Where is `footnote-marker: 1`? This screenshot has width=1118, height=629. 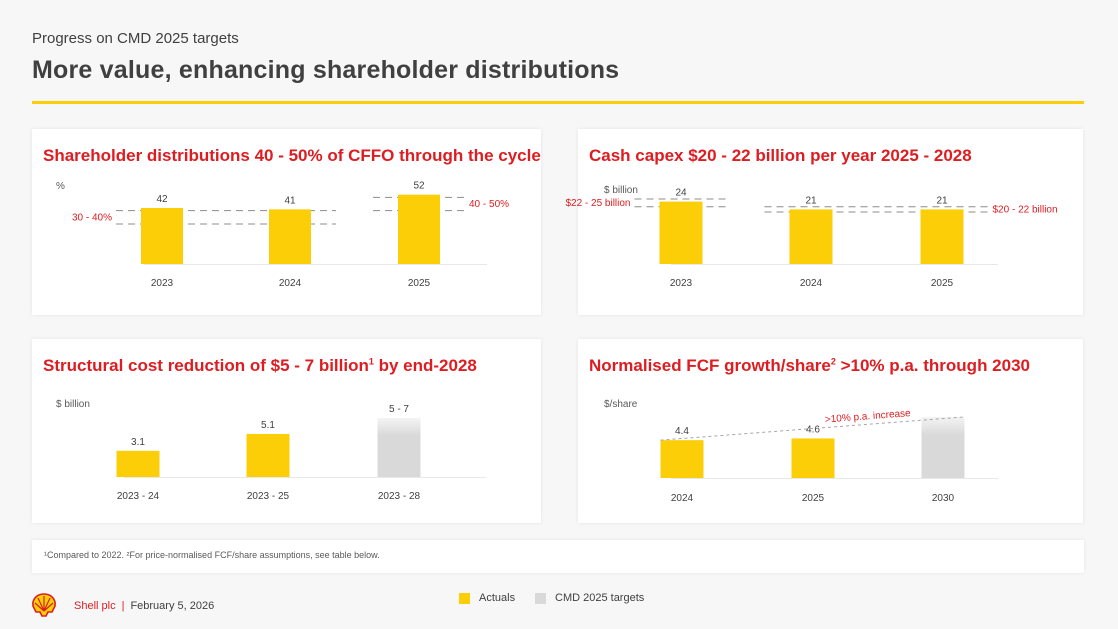
footnote-marker: 1 is located at coordinates (371, 361).